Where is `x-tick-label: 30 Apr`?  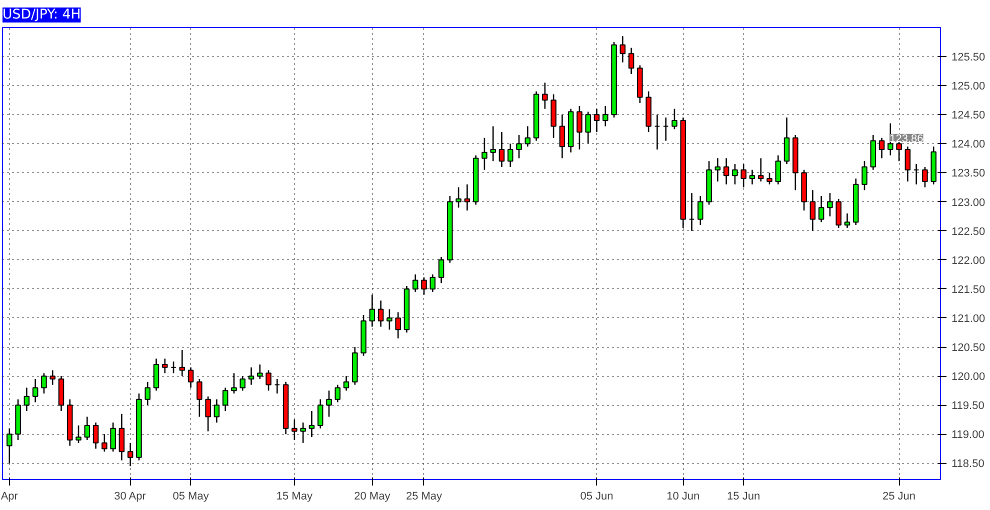
x-tick-label: 30 Apr is located at coordinates (130, 496).